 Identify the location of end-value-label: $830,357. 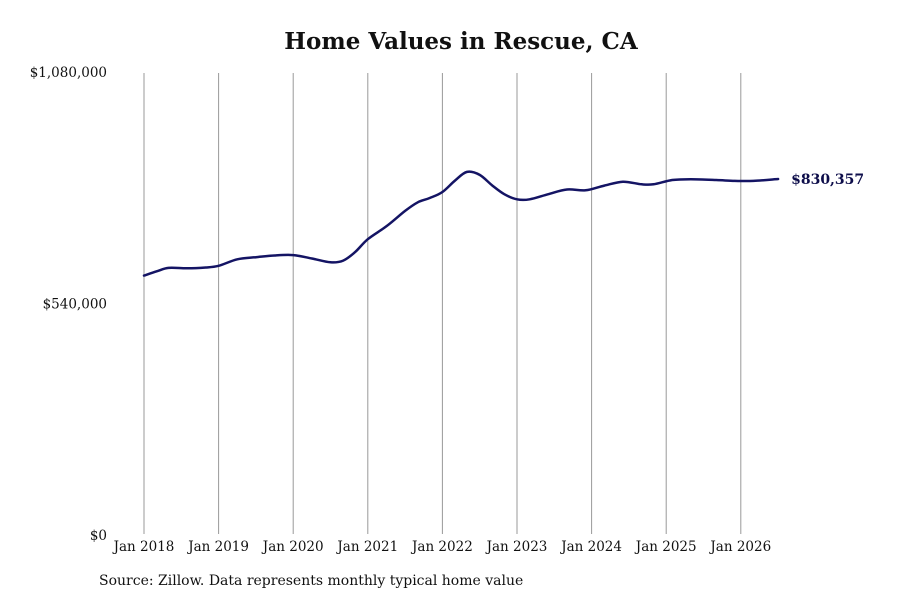
(827, 180).